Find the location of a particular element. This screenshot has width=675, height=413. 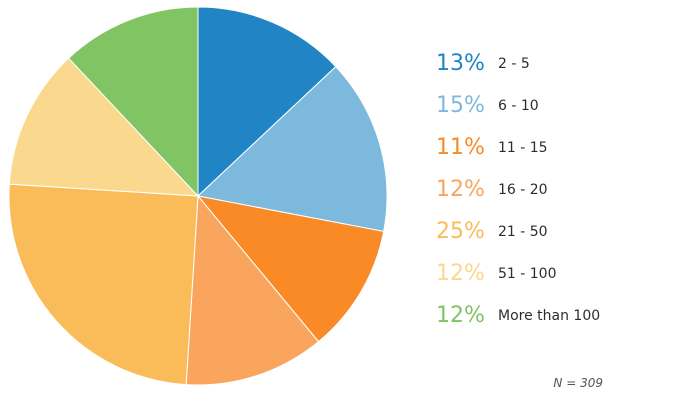

legend-label: 6 - 10 is located at coordinates (518, 106).